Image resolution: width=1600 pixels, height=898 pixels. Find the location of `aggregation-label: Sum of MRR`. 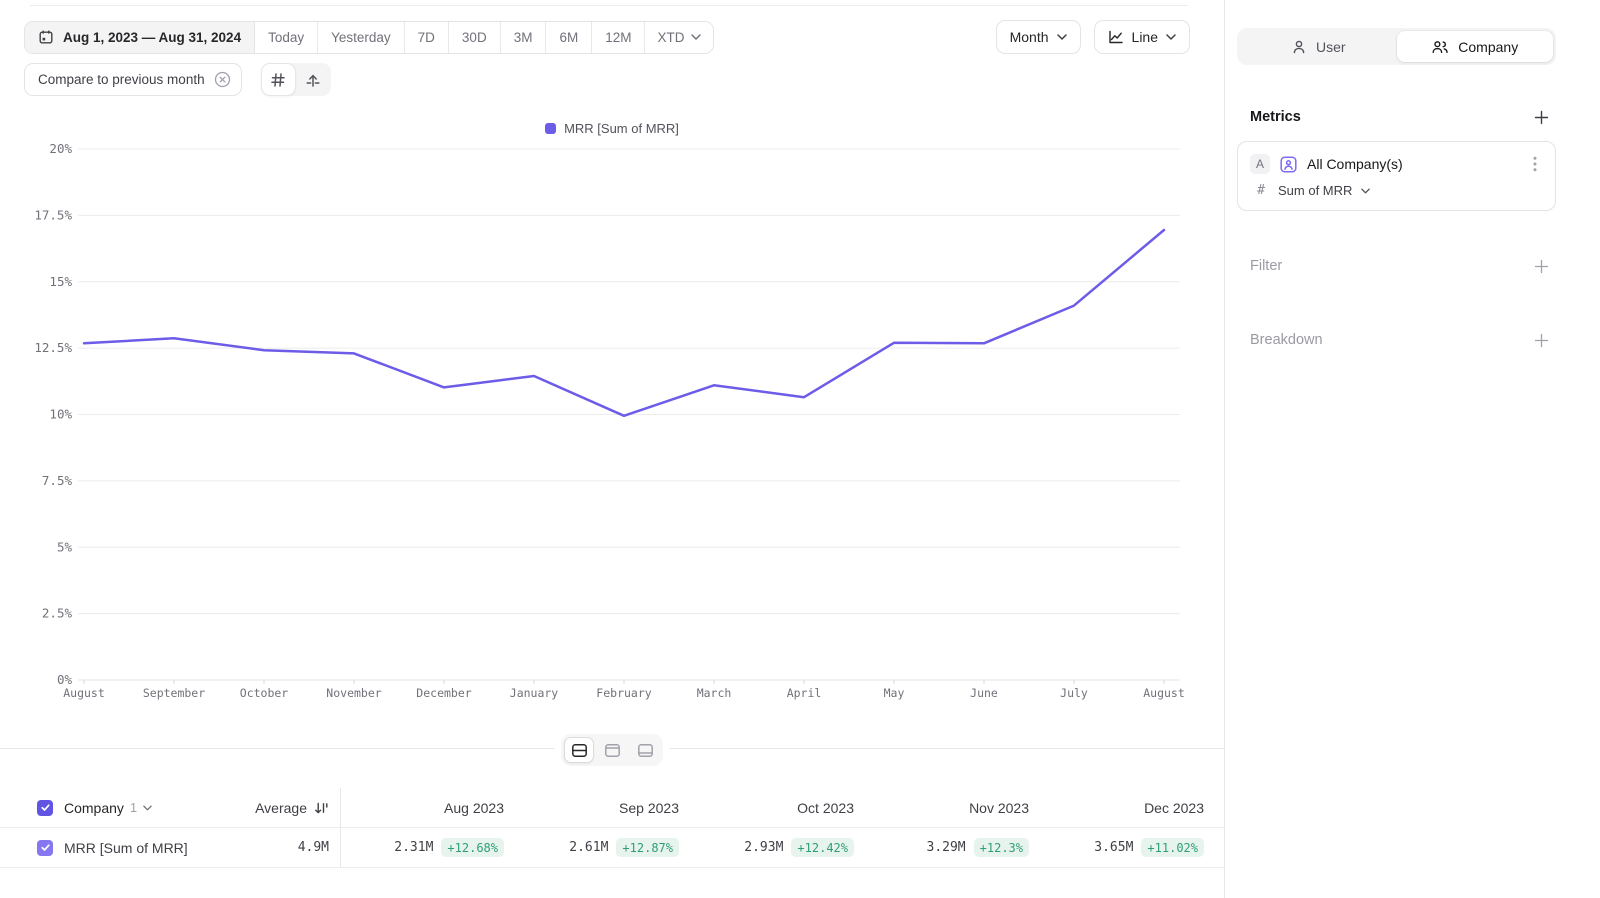

aggregation-label: Sum of MRR is located at coordinates (1315, 190).